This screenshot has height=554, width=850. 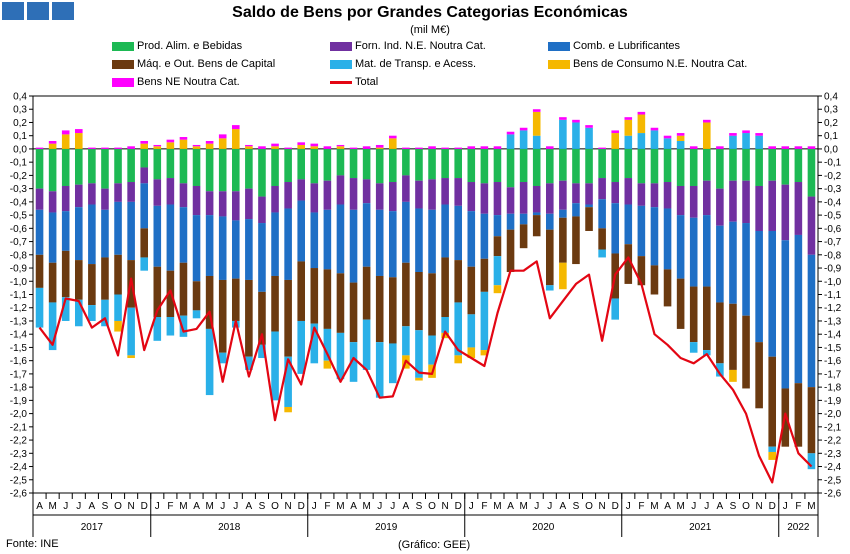 What do you see at coordinates (193, 64) in the screenshot?
I see `legend-item-capital: Máq. e Out. Bens de Capital` at bounding box center [193, 64].